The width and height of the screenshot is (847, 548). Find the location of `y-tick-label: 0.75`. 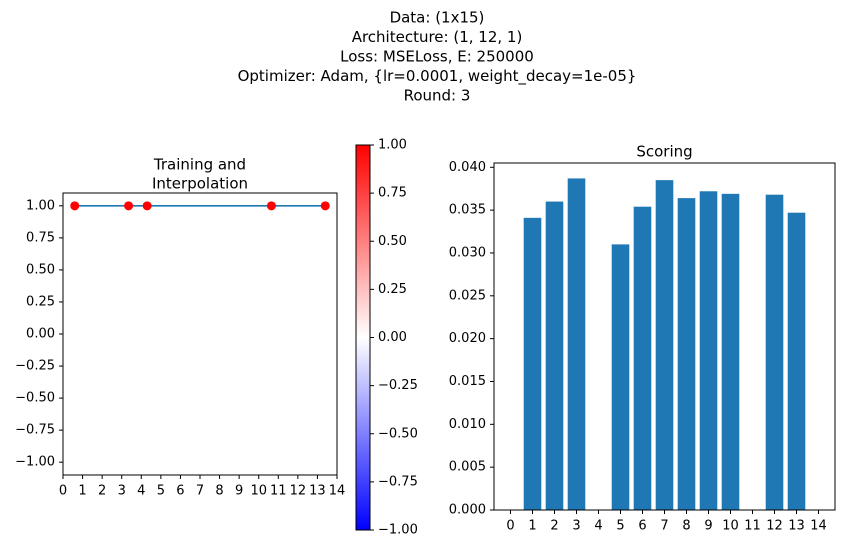

y-tick-label: 0.75 is located at coordinates (40, 237).